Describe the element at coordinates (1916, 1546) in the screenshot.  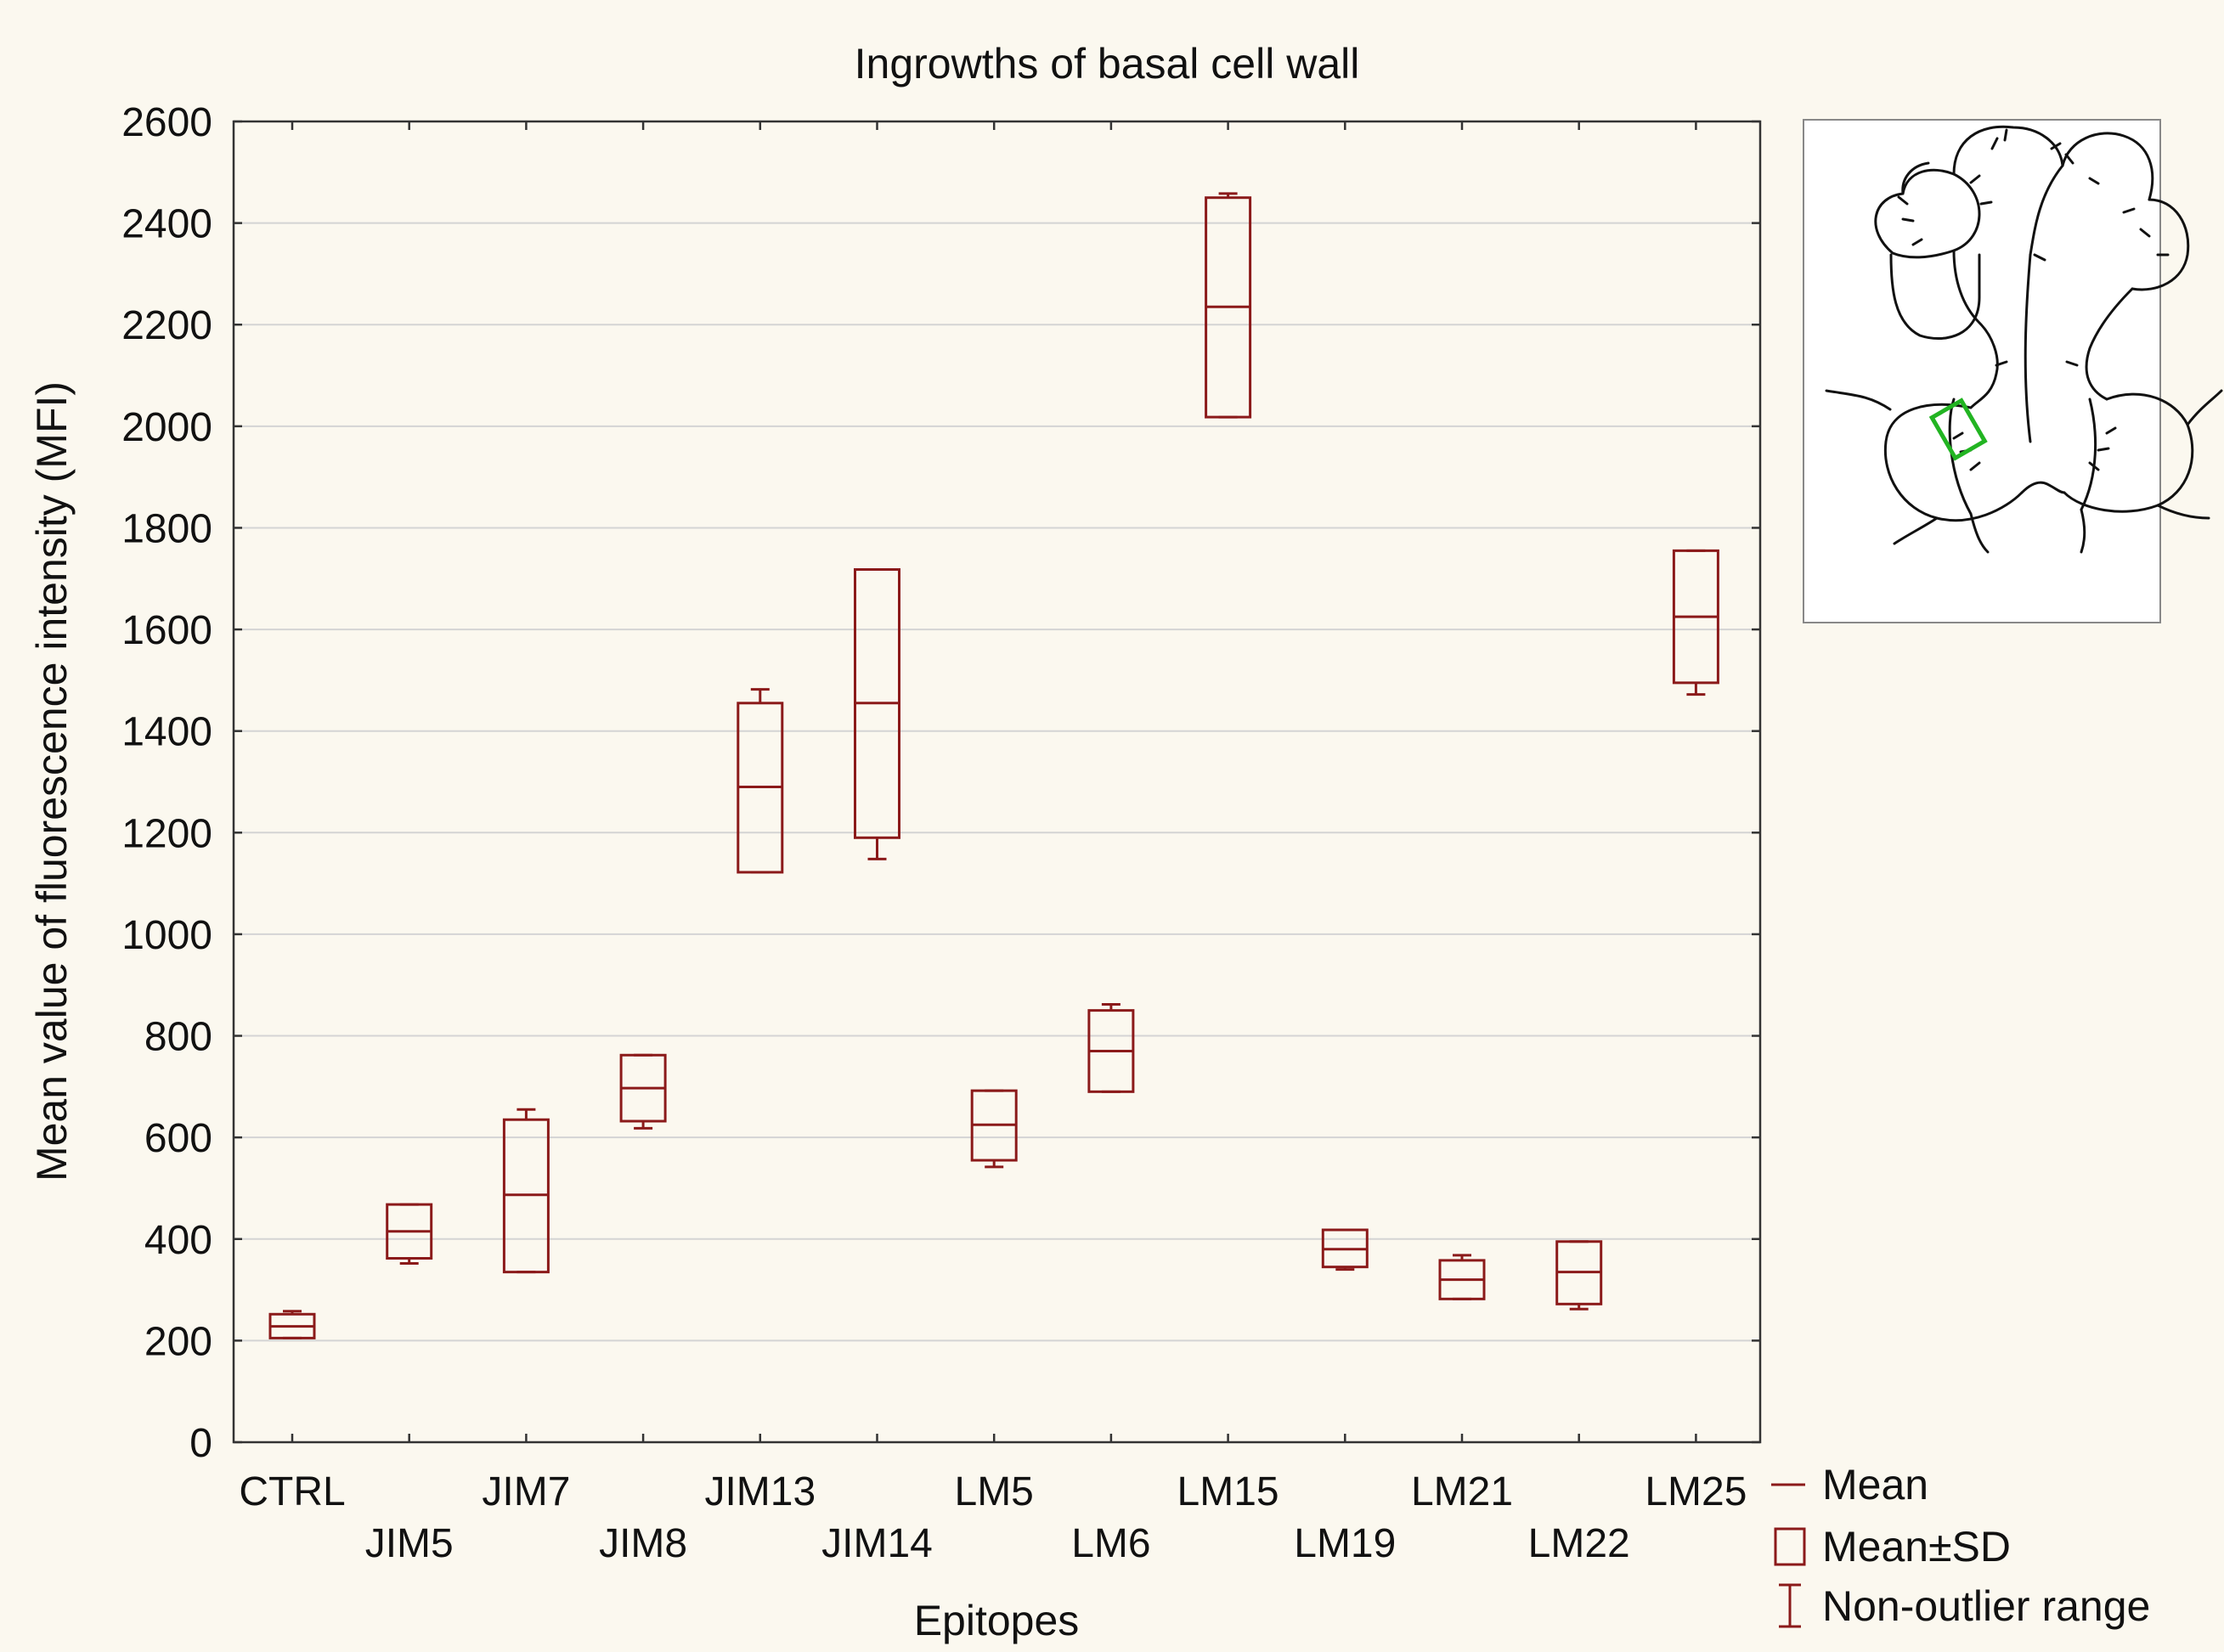
I see `legend-box-label: Mean±SD` at that location.